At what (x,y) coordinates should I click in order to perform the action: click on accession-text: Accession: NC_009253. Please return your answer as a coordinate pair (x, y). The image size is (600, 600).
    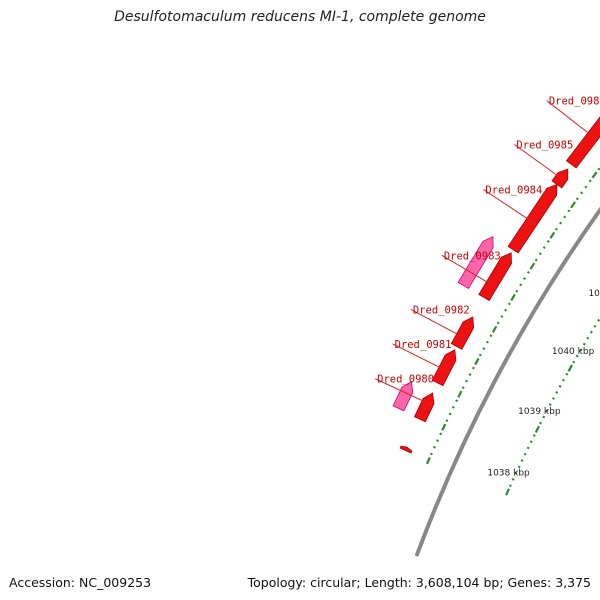
    Looking at the image, I should click on (80, 582).